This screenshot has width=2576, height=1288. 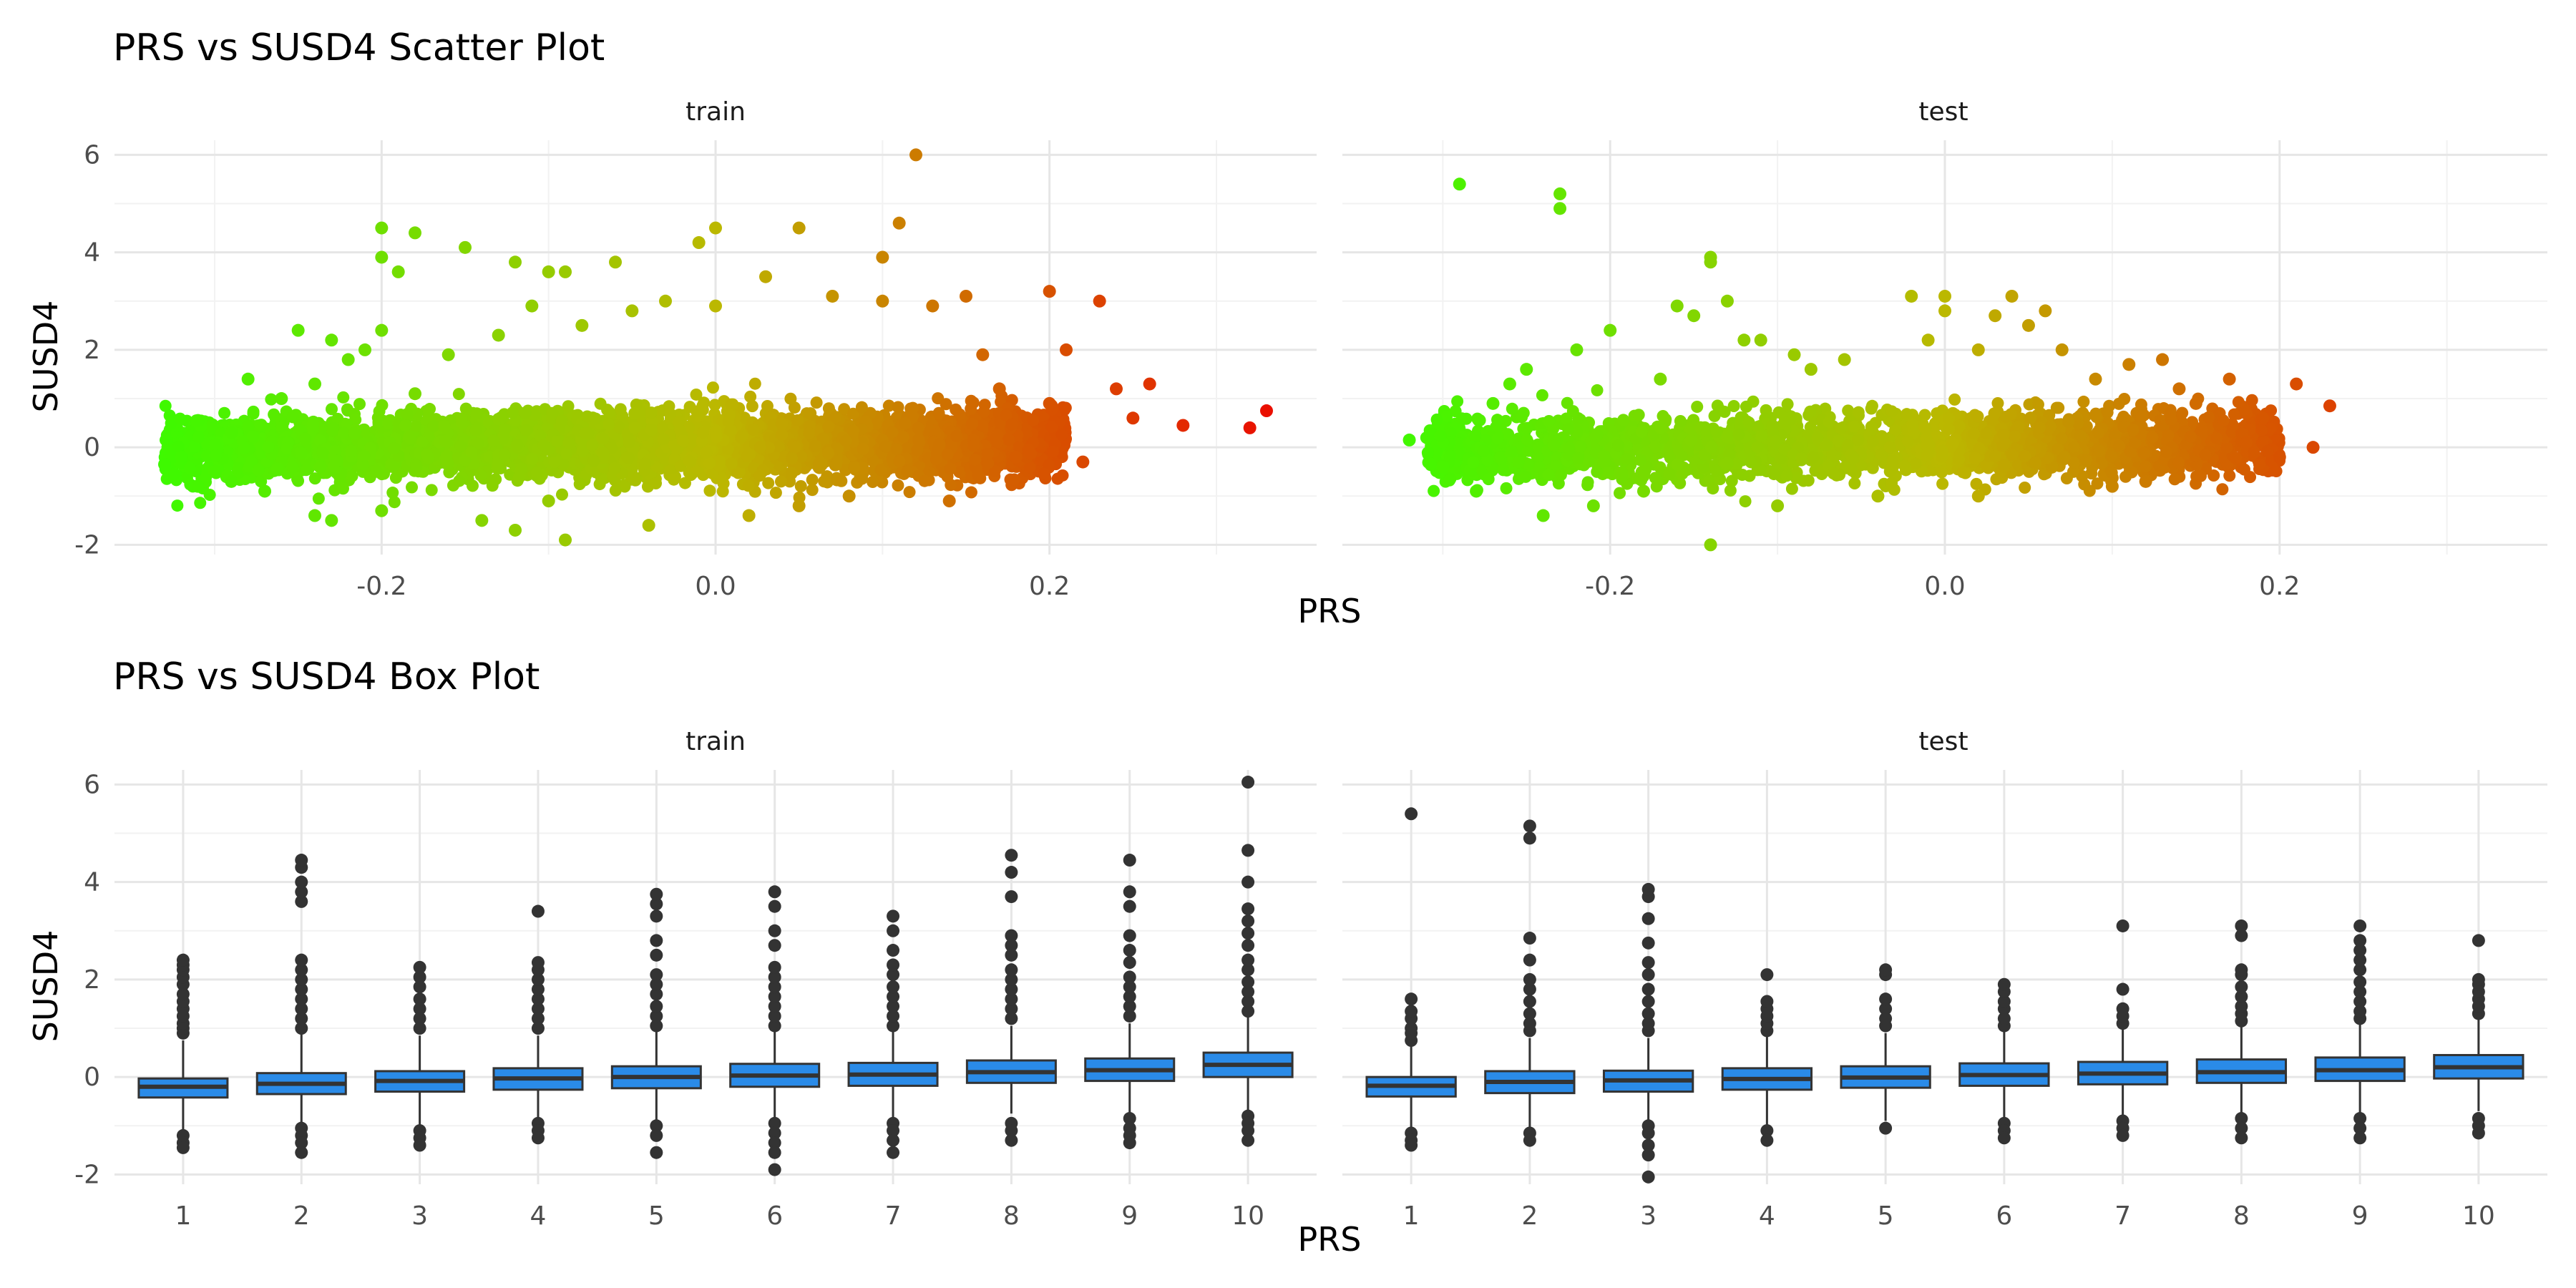 I want to click on scatter-x-axis-label: PRS, so click(x=1330, y=611).